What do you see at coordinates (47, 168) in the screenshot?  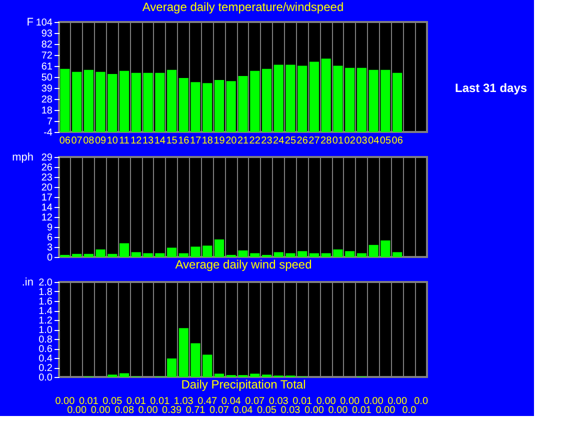 I see `y-tick-label: 26` at bounding box center [47, 168].